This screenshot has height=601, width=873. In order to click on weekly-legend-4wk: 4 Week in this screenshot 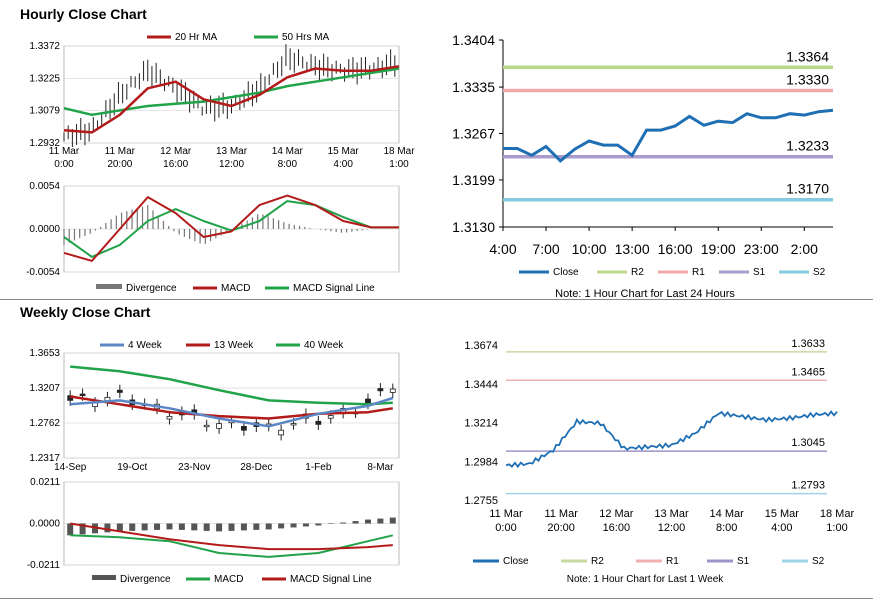, I will do `click(145, 345)`.